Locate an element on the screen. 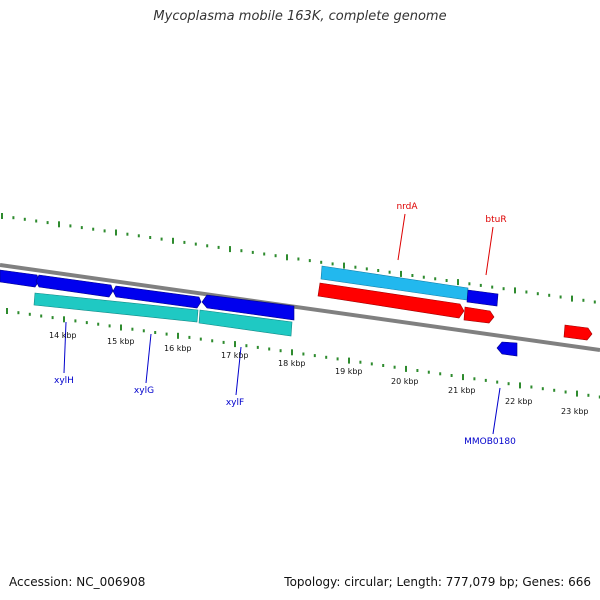  gene-label-btuR: btuR is located at coordinates (495, 220).